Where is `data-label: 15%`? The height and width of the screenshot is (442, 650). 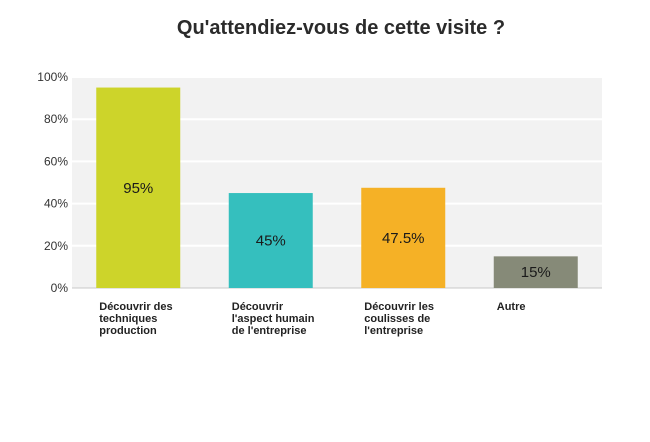
data-label: 15% is located at coordinates (536, 272).